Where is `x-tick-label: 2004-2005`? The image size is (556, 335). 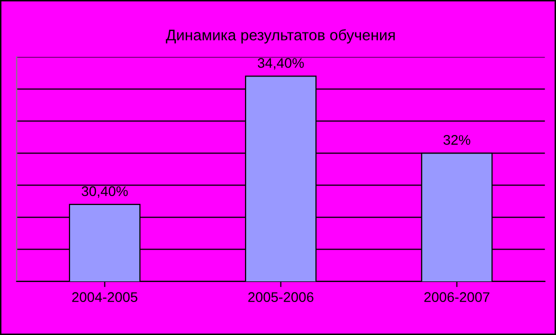
x-tick-label: 2004-2005 is located at coordinates (105, 297).